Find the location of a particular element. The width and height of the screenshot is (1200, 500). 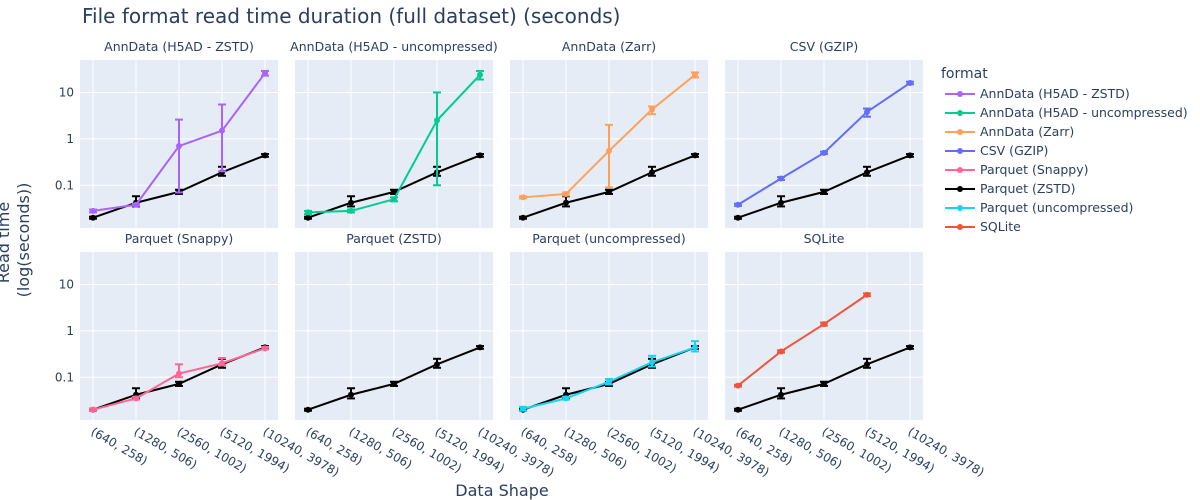

facet-title: AnnData (H5AD - uncompressed) is located at coordinates (394, 46).